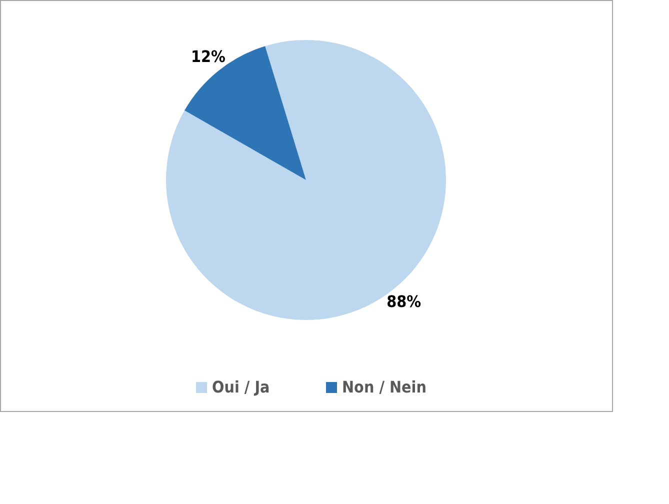 Image resolution: width=669 pixels, height=504 pixels. What do you see at coordinates (404, 301) in the screenshot?
I see `data-label: 88%` at bounding box center [404, 301].